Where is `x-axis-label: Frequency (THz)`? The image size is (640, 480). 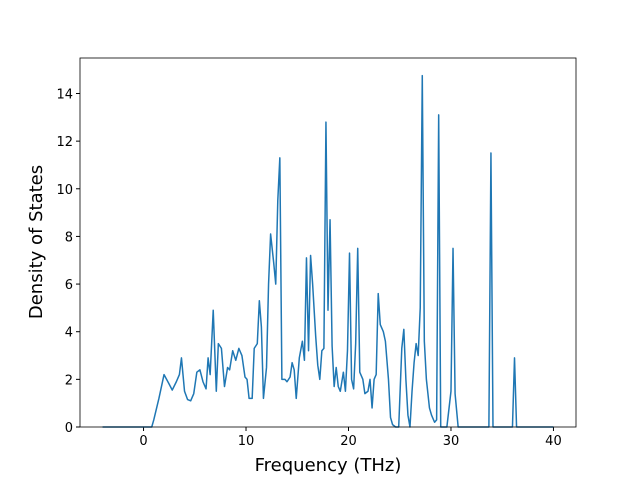
x-axis-label: Frequency (THz) is located at coordinates (328, 465).